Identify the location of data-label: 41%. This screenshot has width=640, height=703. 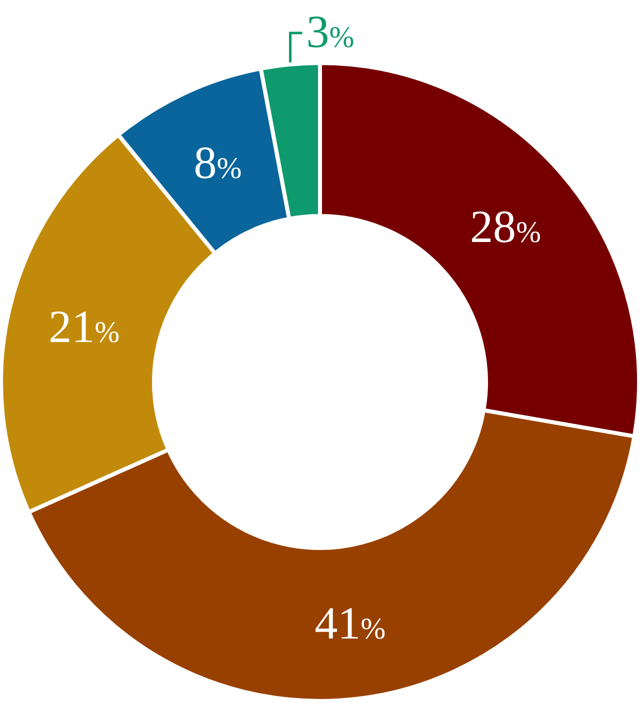
(350, 623).